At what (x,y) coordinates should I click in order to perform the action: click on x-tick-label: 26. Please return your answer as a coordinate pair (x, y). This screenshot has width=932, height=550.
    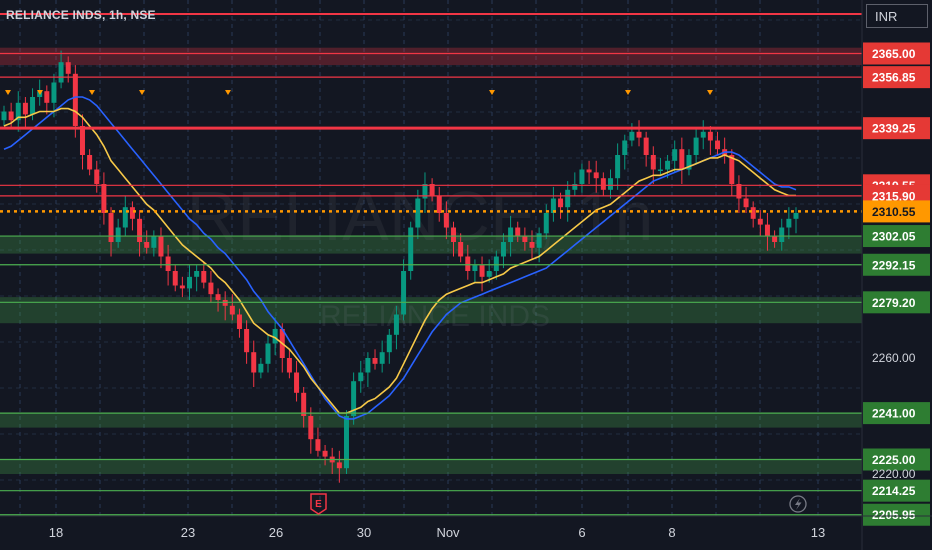
    Looking at the image, I should click on (276, 532).